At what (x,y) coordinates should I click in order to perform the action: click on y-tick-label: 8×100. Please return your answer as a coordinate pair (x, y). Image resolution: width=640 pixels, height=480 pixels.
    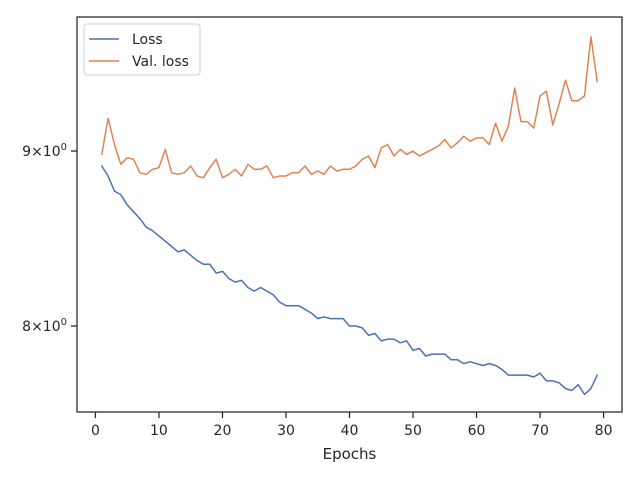
    Looking at the image, I should click on (44, 326).